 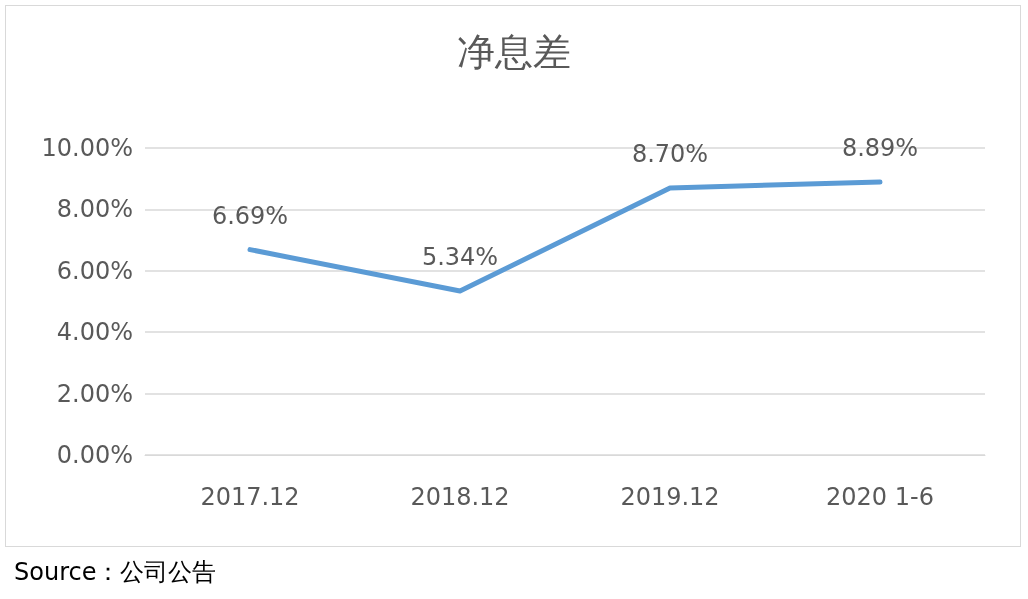 I want to click on y-tick-label: 4.00%, so click(x=94, y=332).